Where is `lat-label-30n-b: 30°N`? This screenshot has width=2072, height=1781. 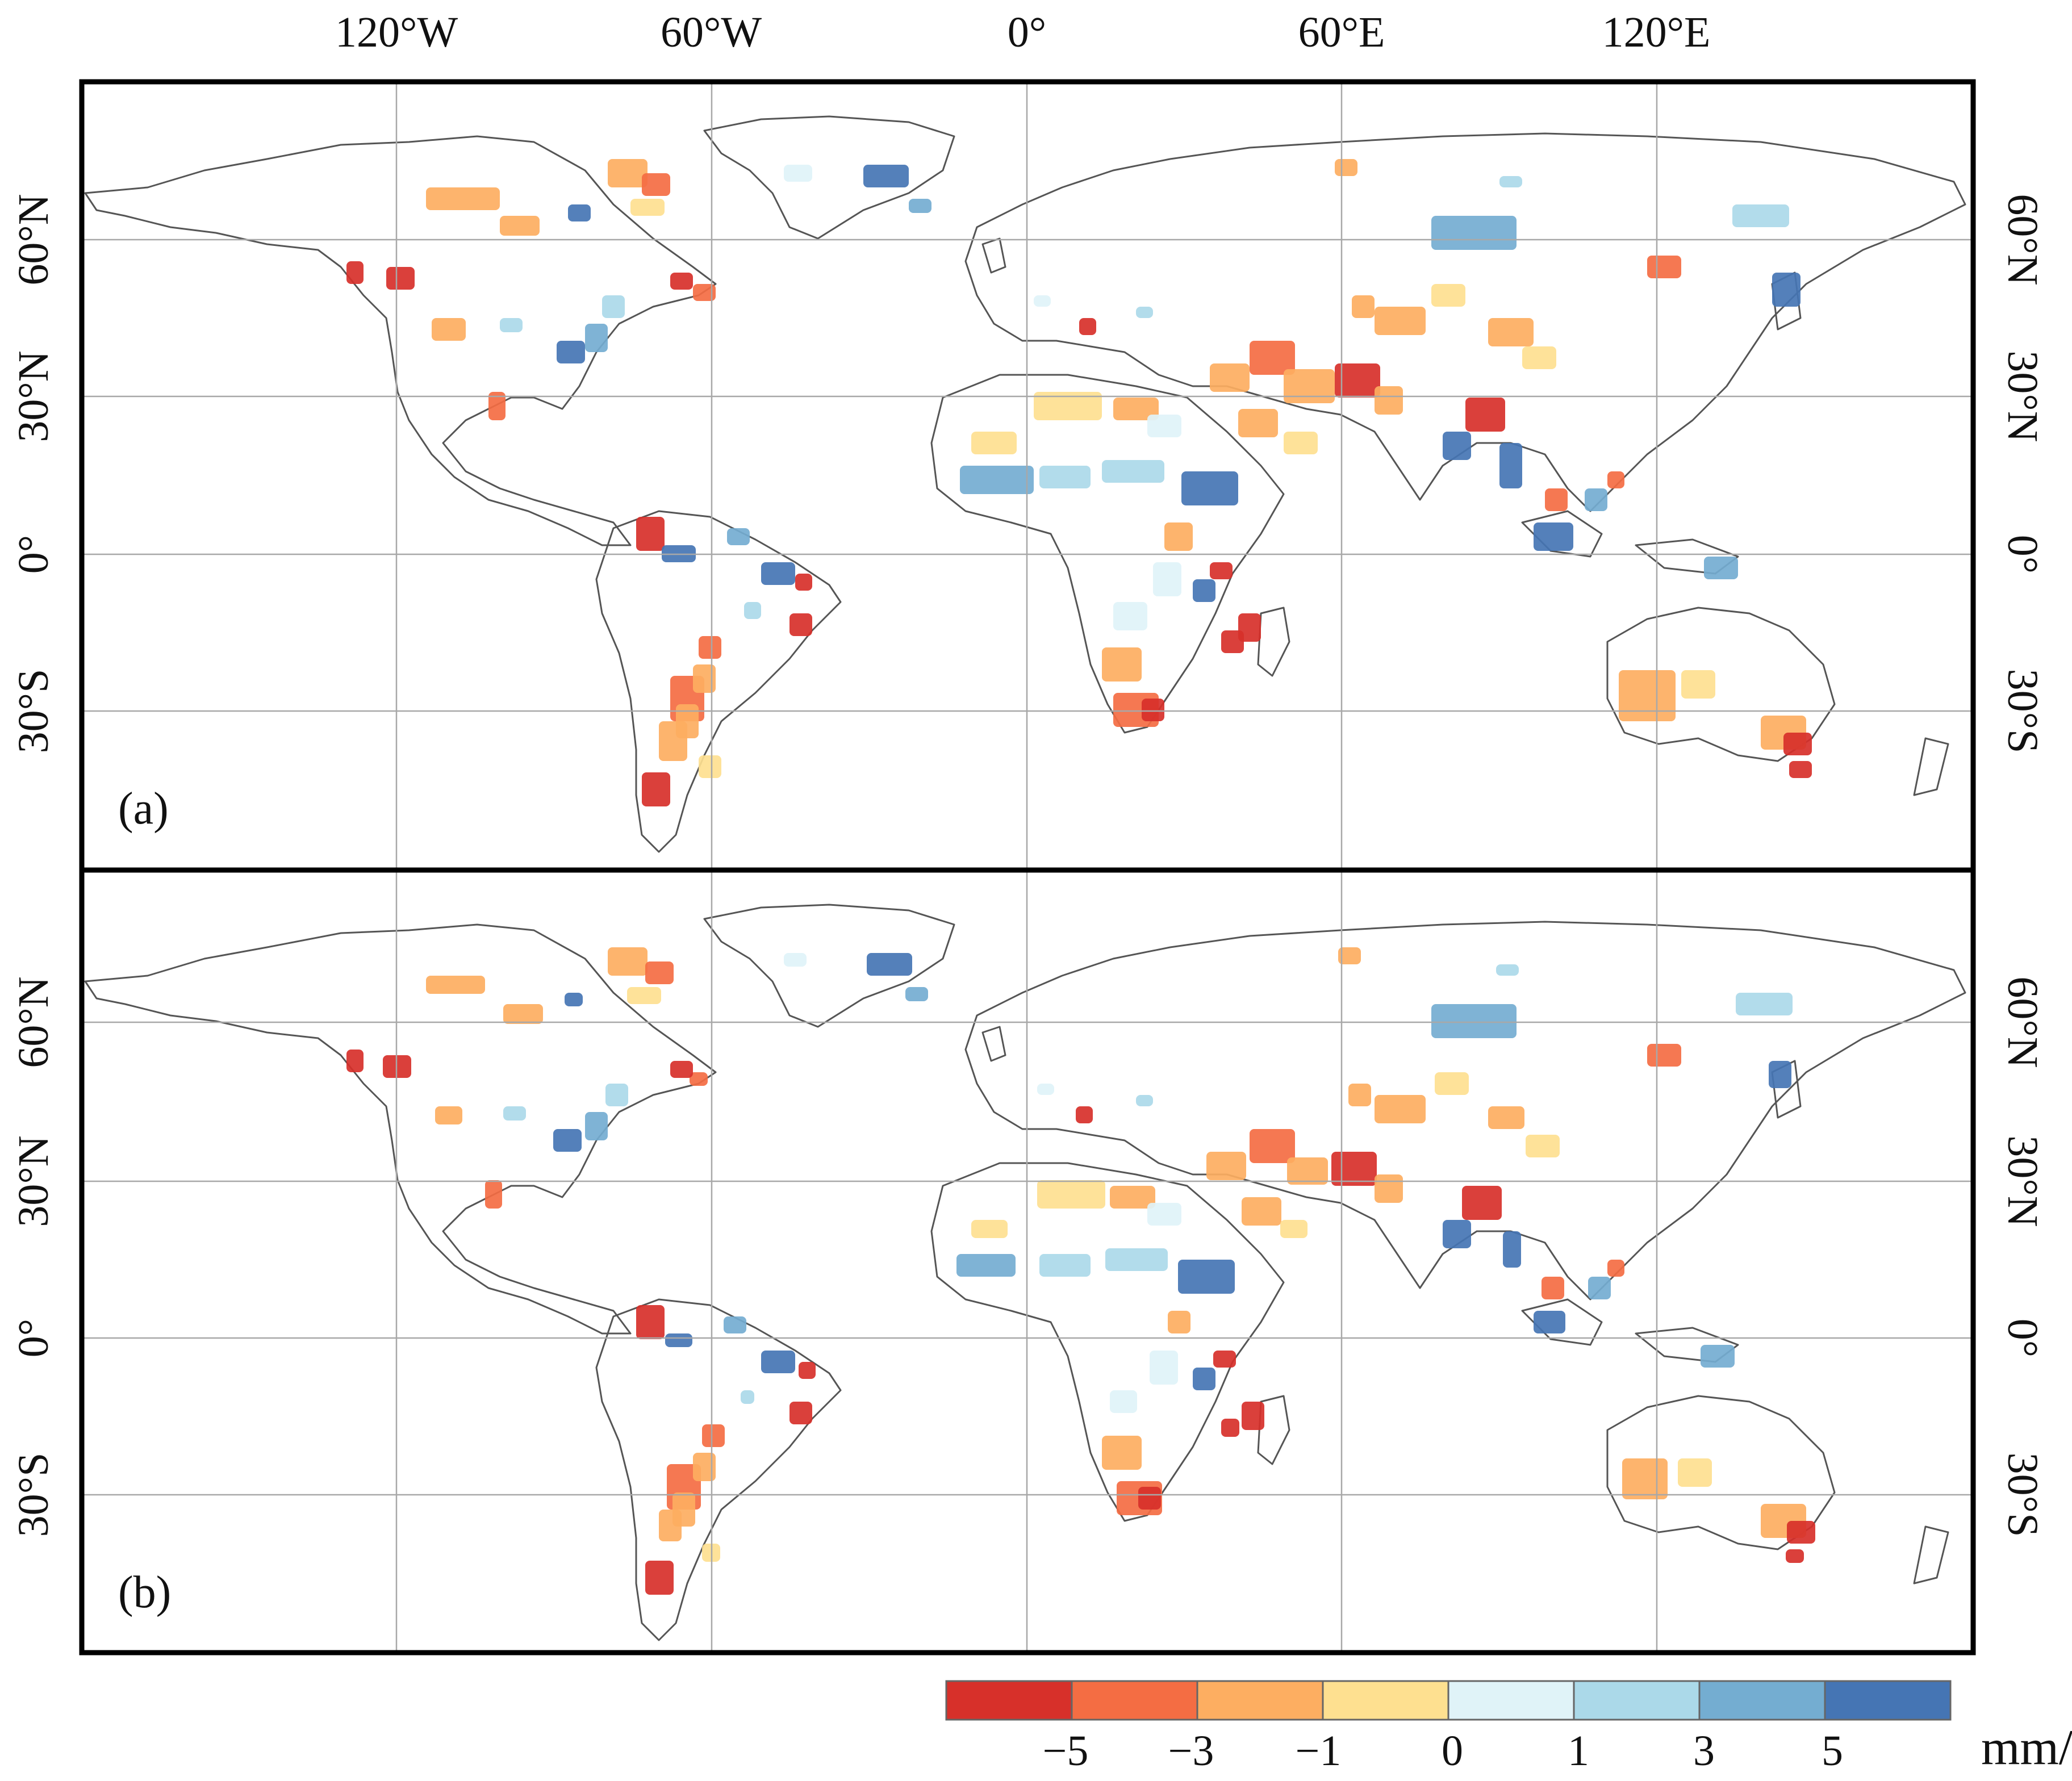 lat-label-30n-b: 30°N is located at coordinates (34, 1181).